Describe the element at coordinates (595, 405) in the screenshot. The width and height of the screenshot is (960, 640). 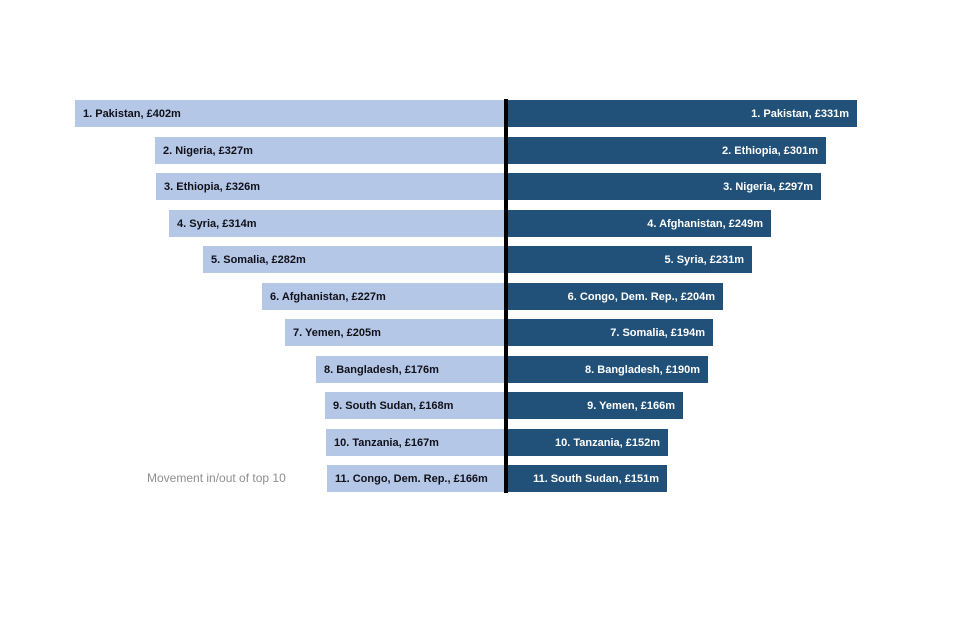
I see `right-bar-9: 9. Yemen, £166m` at that location.